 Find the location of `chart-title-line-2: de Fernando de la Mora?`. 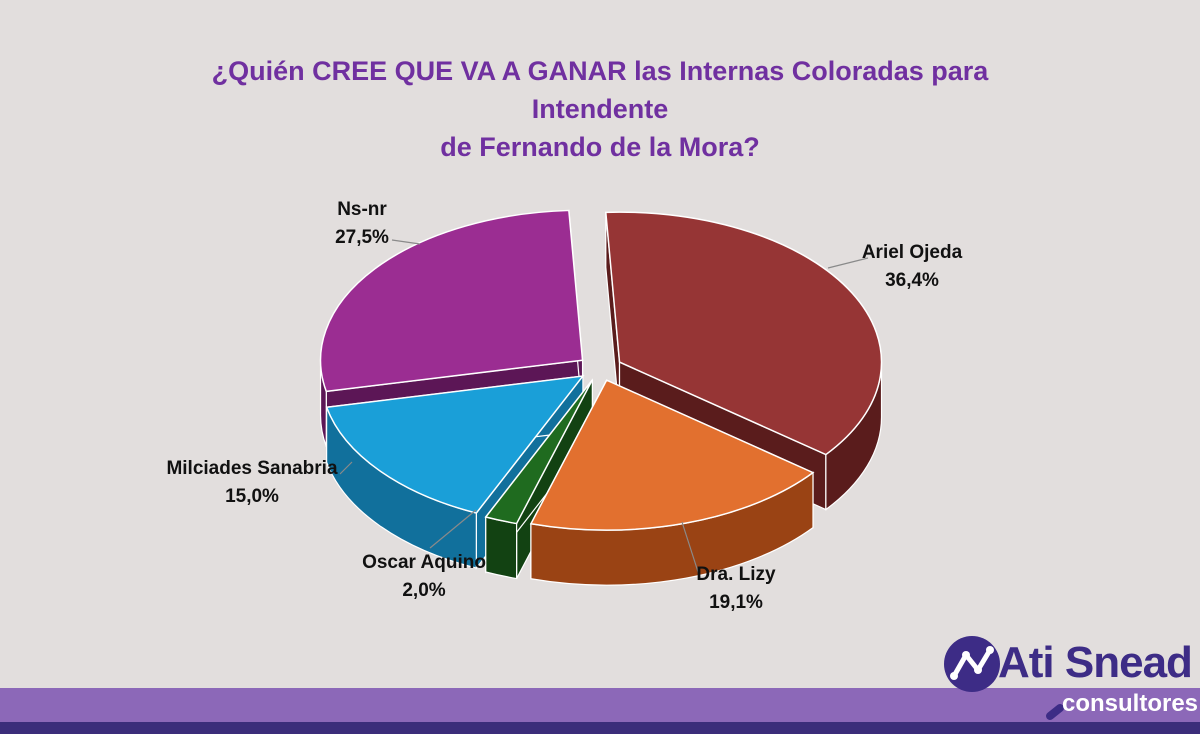

chart-title-line-2: de Fernando de la Mora? is located at coordinates (600, 147).